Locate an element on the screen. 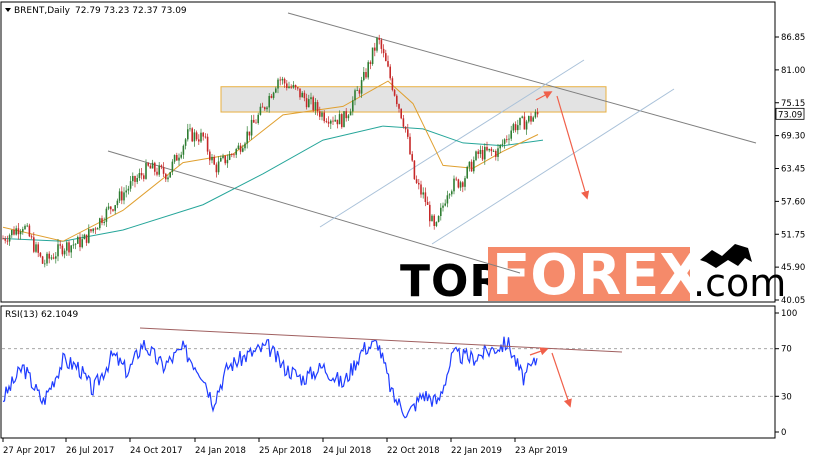  price-tick-label: 57.60 is located at coordinates (793, 202).